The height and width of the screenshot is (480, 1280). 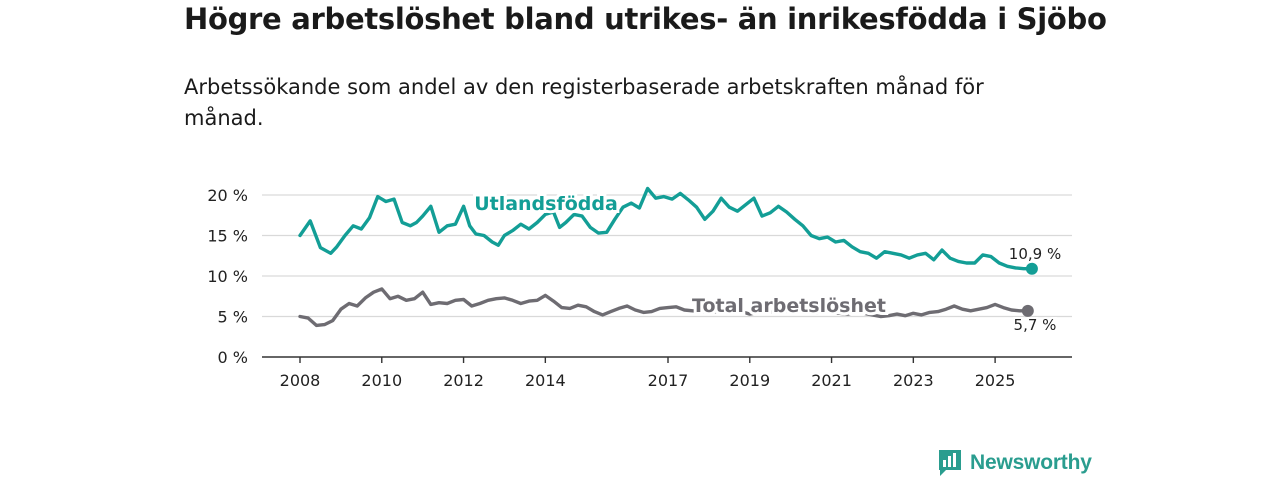 What do you see at coordinates (950, 463) in the screenshot?
I see `newsworthy-logo-icon` at bounding box center [950, 463].